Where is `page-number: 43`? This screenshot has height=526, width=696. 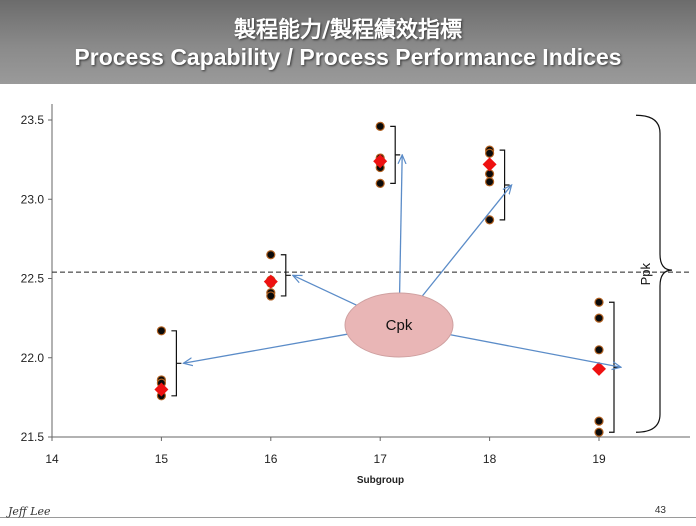 page-number: 43 is located at coordinates (660, 510).